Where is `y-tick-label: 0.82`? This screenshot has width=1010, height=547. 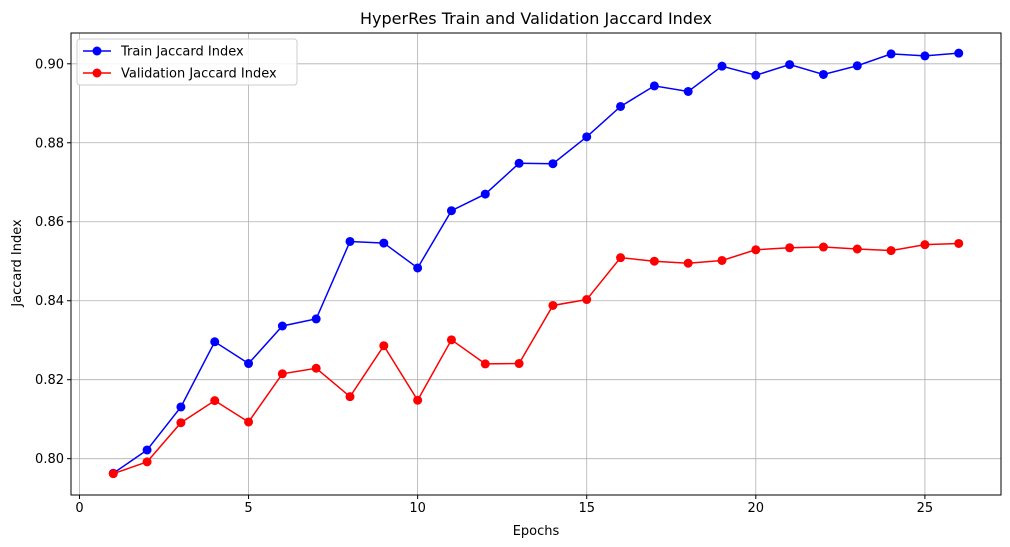 y-tick-label: 0.82 is located at coordinates (49, 380).